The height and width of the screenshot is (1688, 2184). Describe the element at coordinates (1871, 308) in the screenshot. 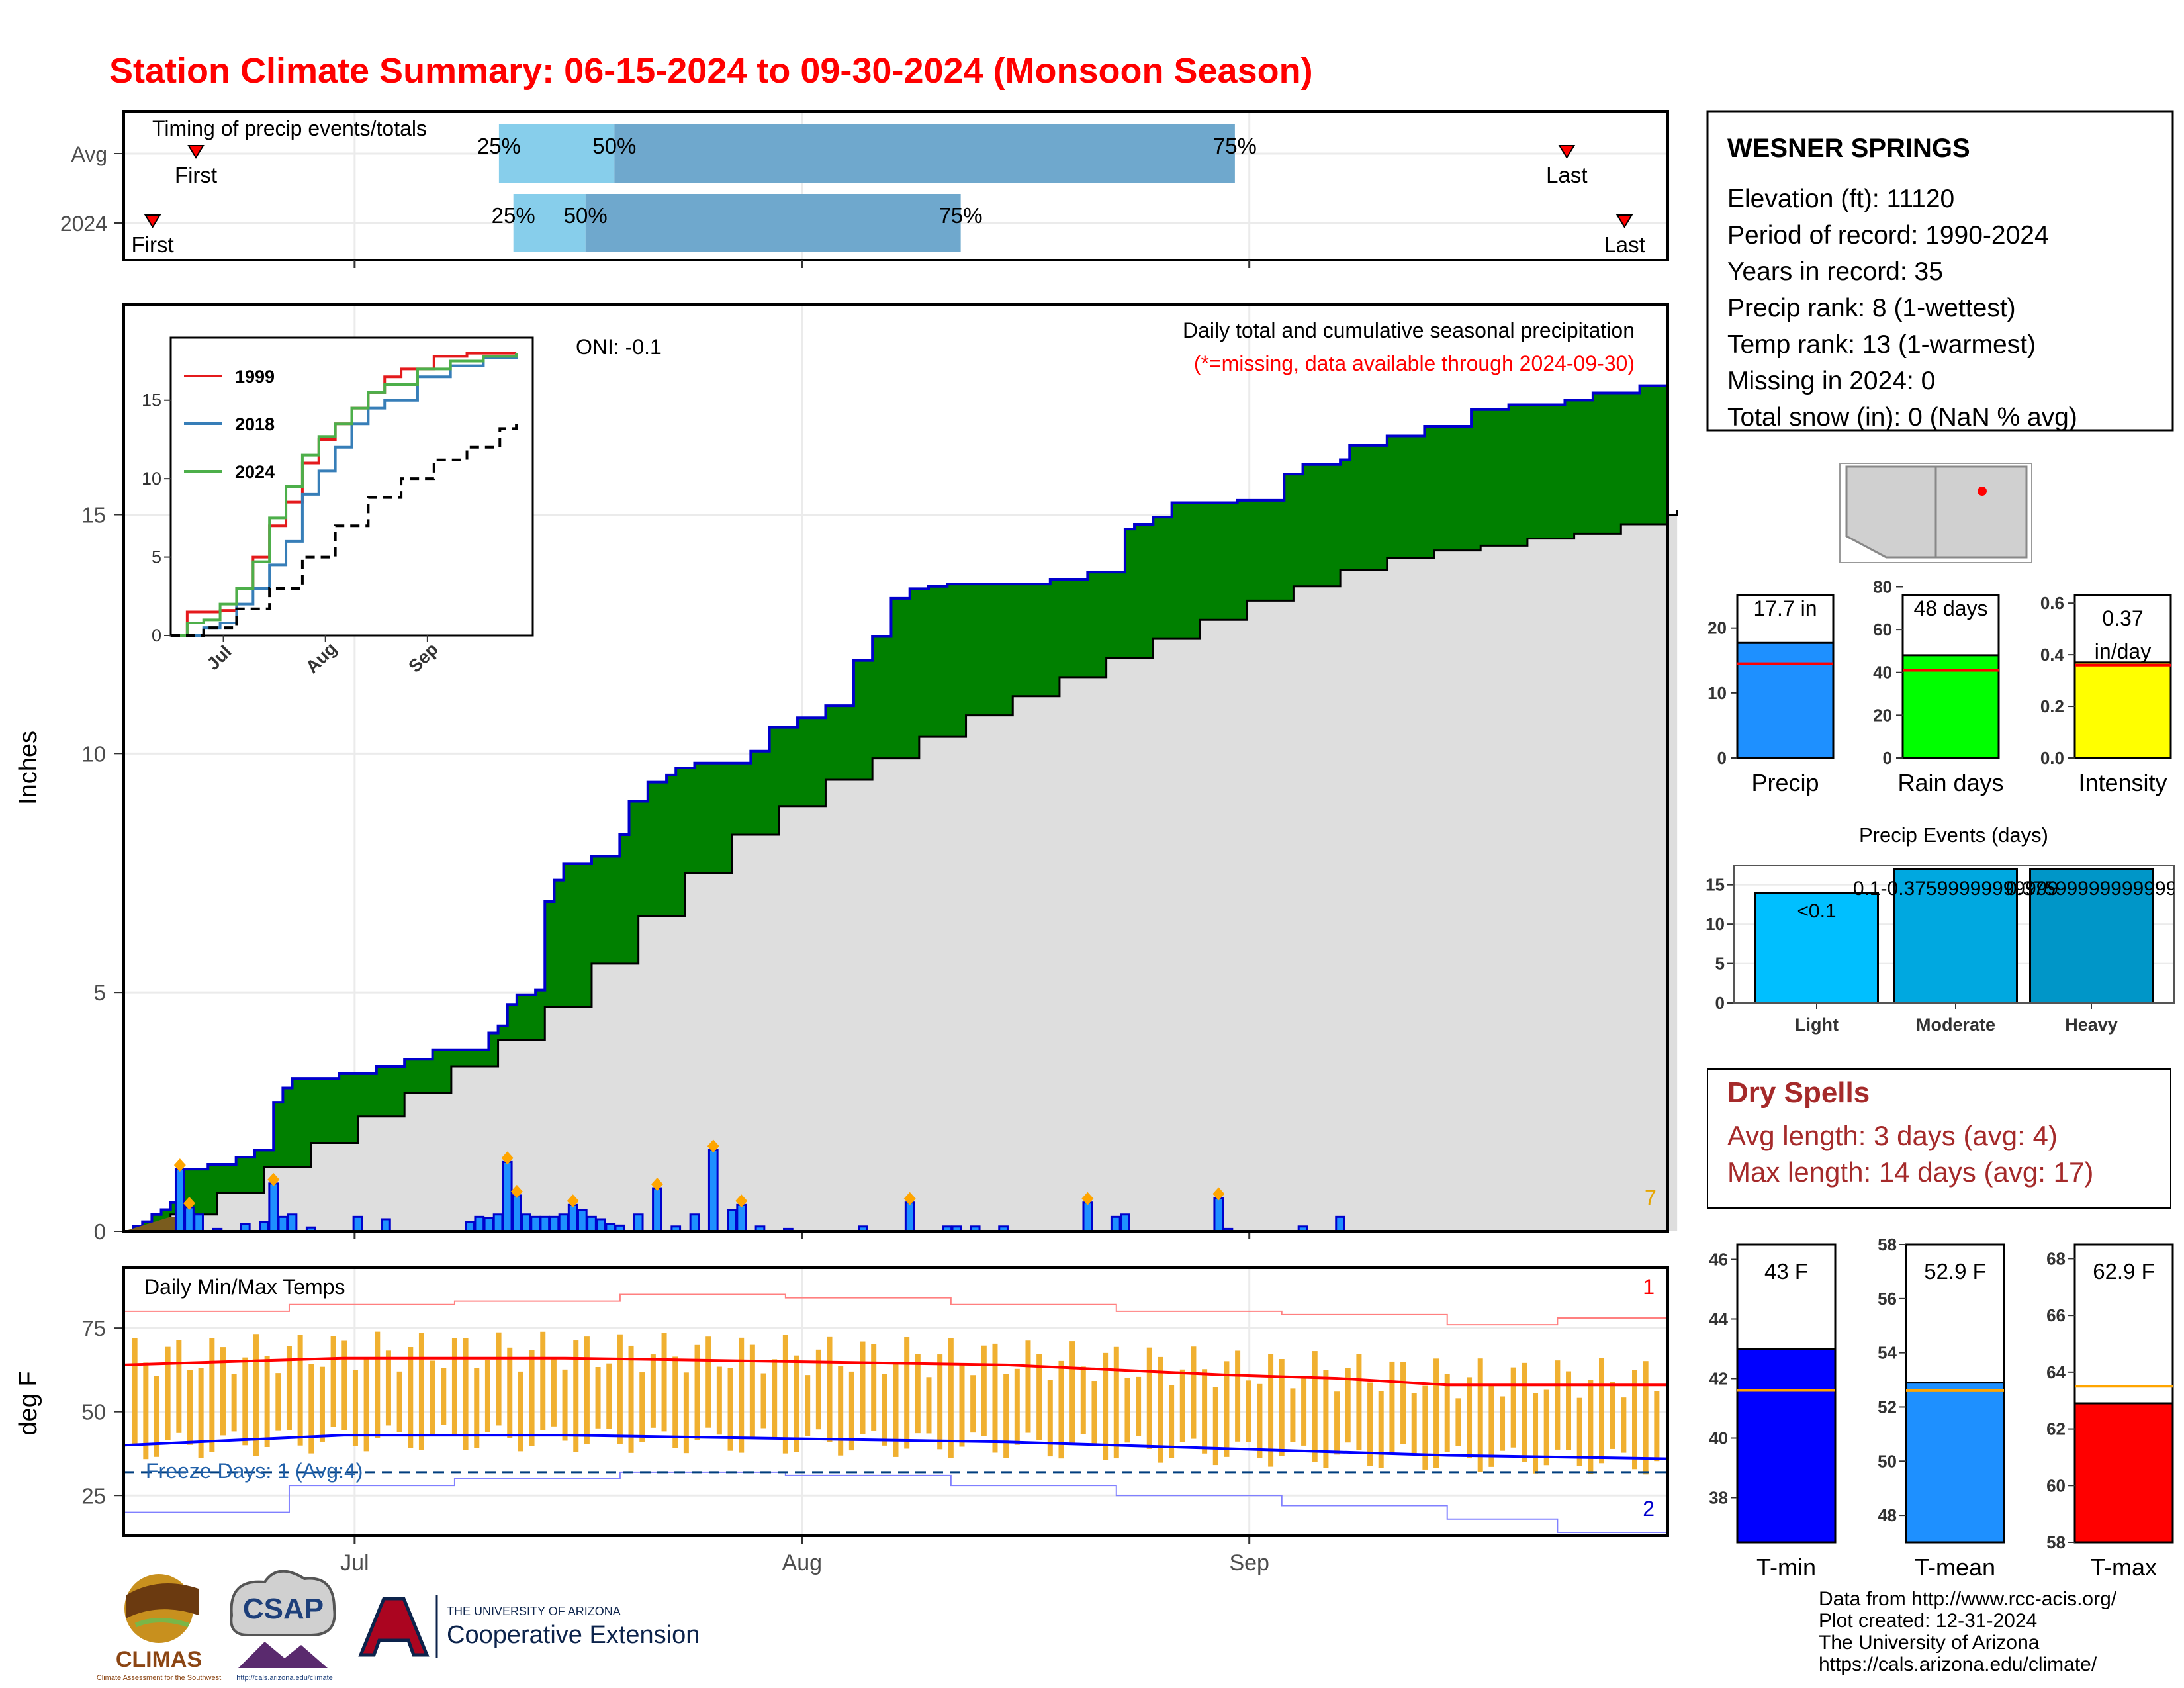

I see `station-line: Precip rank: 8 (1-wettest)` at that location.